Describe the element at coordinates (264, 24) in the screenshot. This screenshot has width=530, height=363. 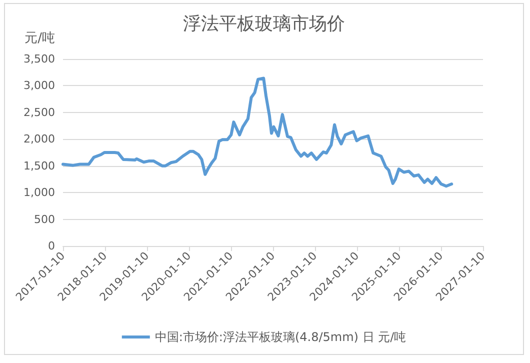
I see `chart-title: 浮法平板玻璃市场价` at that location.